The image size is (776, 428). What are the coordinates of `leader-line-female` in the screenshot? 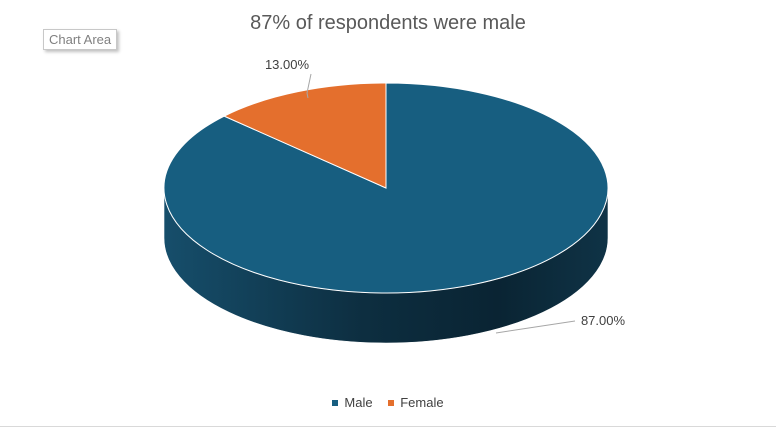 It's located at (309, 86).